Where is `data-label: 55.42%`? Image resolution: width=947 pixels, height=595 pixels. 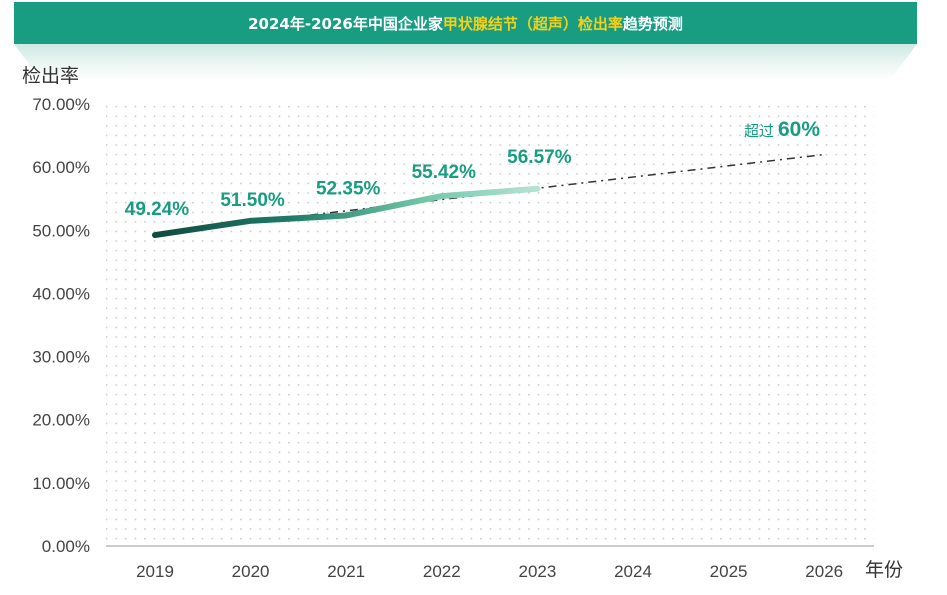
data-label: 55.42% is located at coordinates (444, 172).